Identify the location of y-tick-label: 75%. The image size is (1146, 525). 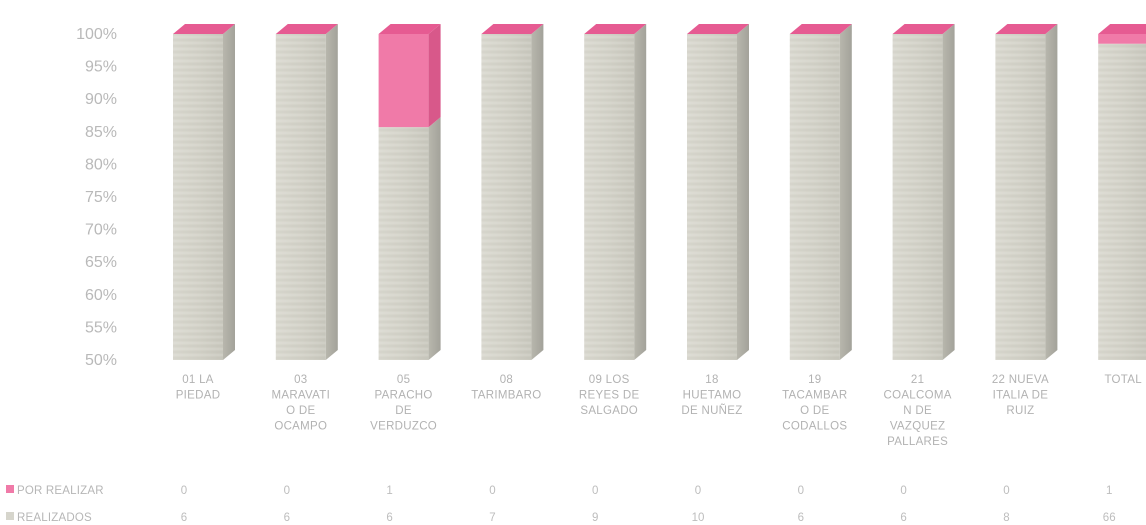
(101, 197).